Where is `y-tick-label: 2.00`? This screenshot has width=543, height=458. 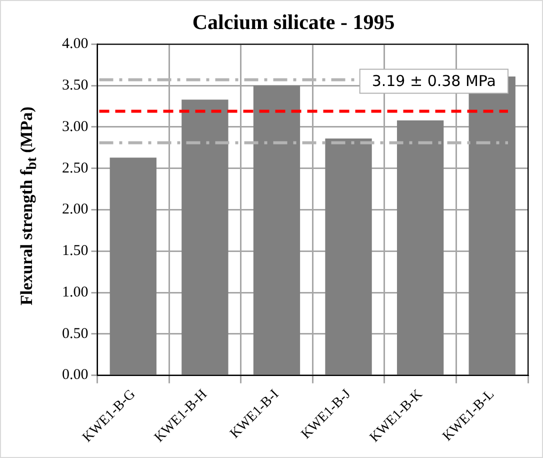 y-tick-label: 2.00 is located at coordinates (75, 210).